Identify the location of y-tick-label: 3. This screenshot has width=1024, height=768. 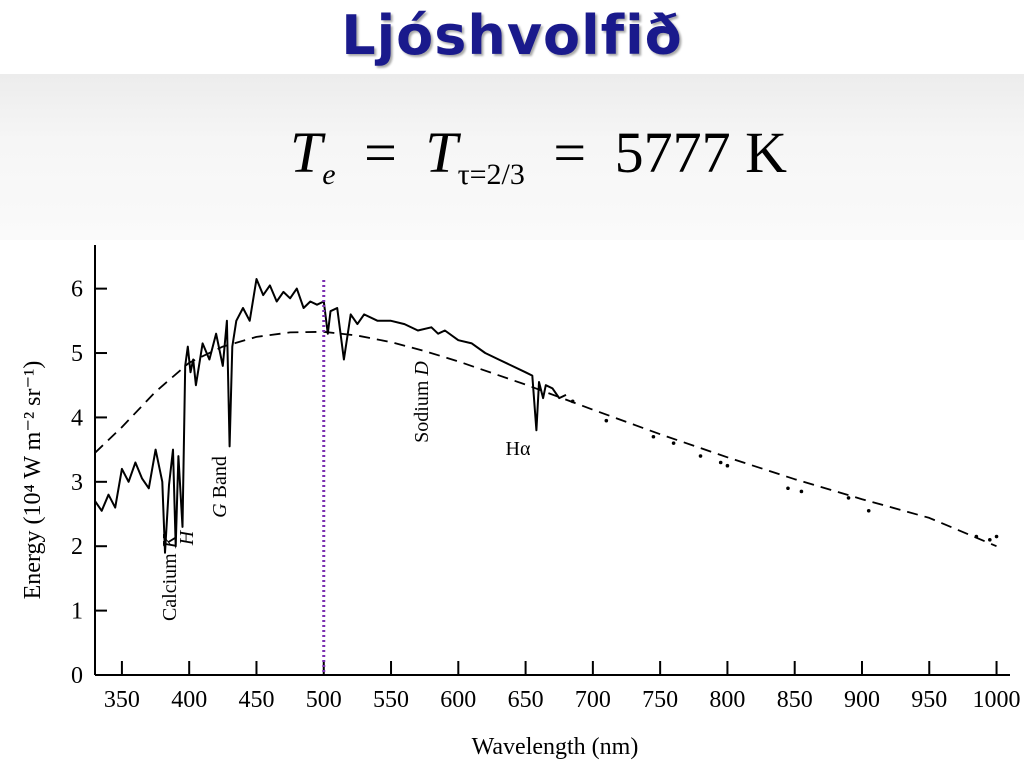
(77, 483).